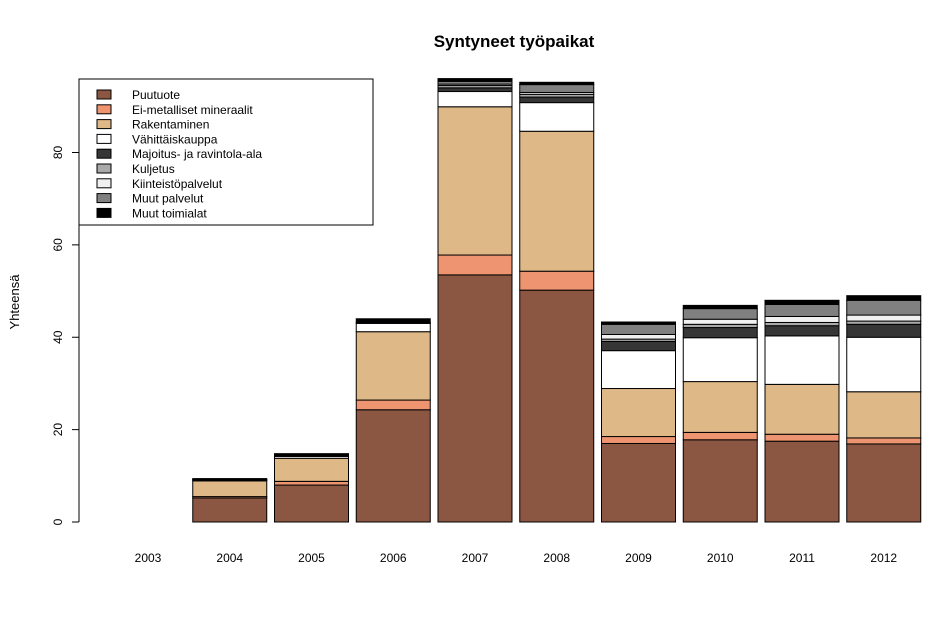  What do you see at coordinates (148, 558) in the screenshot?
I see `x-tick-label: 2003` at bounding box center [148, 558].